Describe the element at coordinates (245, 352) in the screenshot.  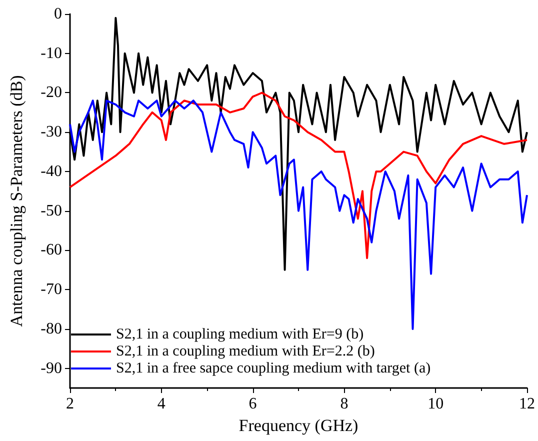
I see `legend-label: S2,1 in a coupling medium with Er=2.2 (b)` at that location.